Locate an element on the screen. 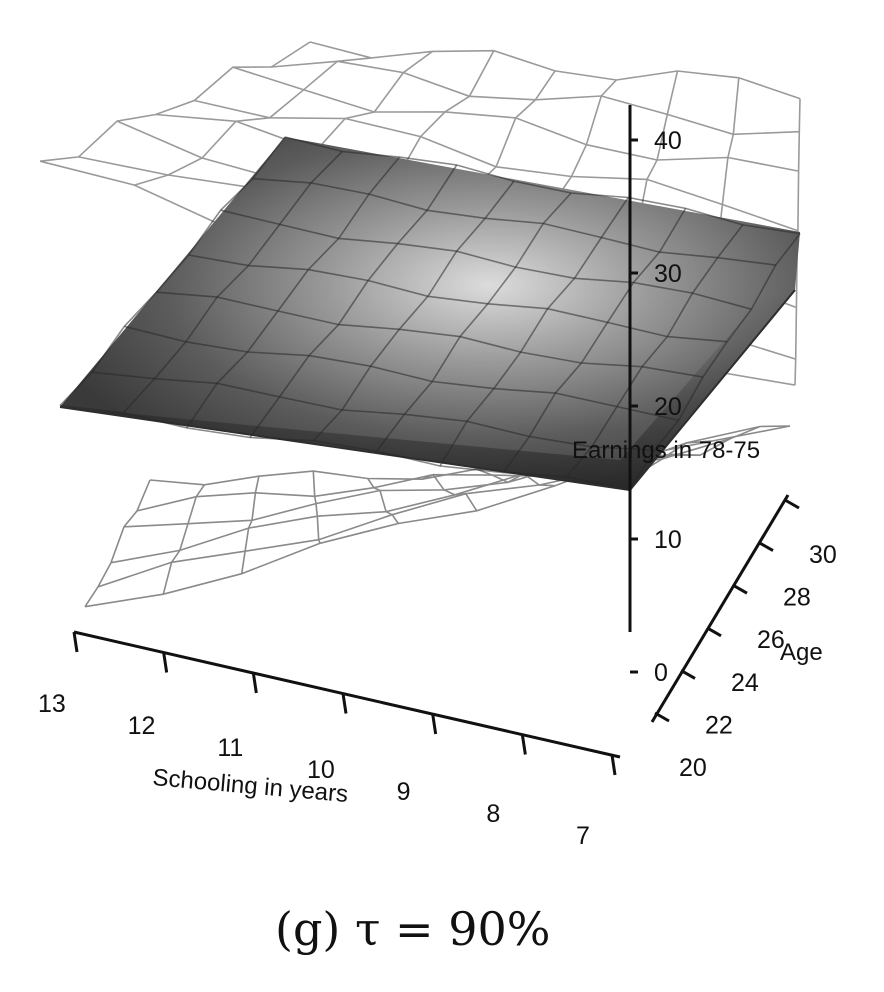 The image size is (884, 992). y-tick-label: 22 is located at coordinates (719, 725).